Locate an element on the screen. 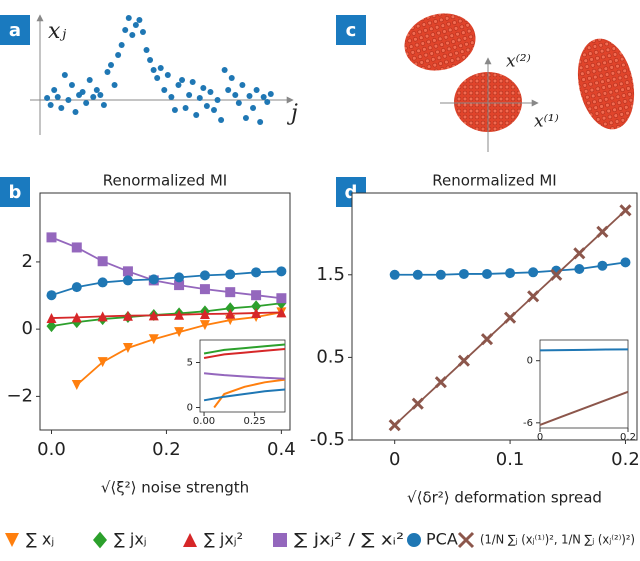 The width and height of the screenshot is (640, 561). y-tick-label: 1.5 is located at coordinates (330, 274).